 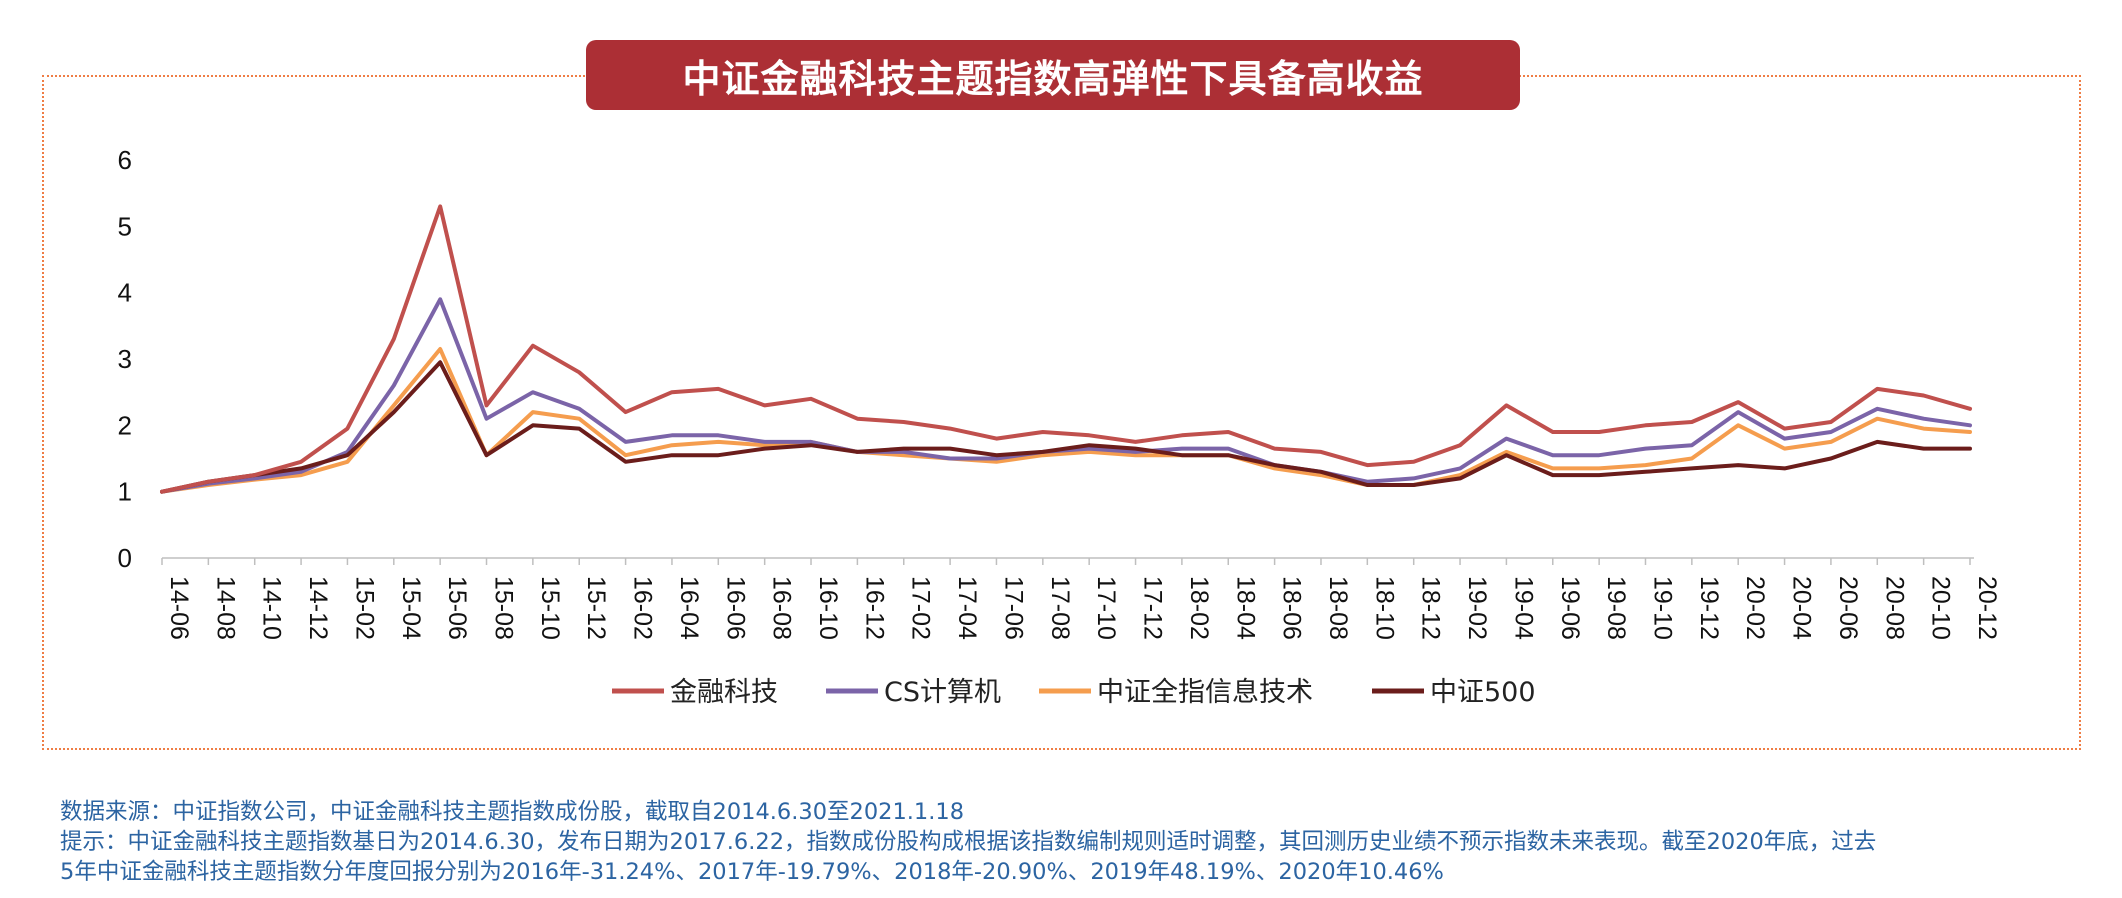 I want to click on x-tick-label: 20-10, so click(x=1941, y=608).